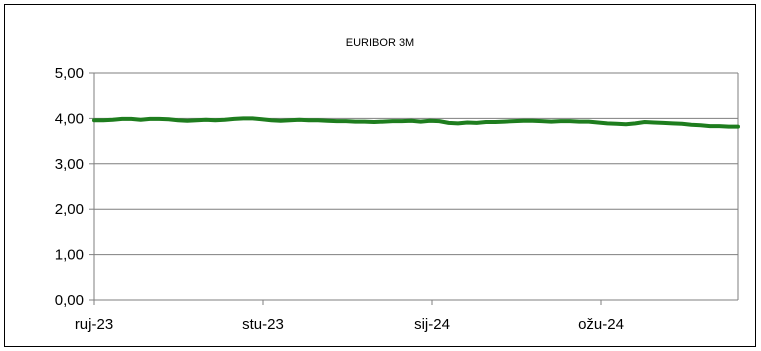 The image size is (761, 351). Describe the element at coordinates (69, 300) in the screenshot. I see `y-tick-label: 0,00` at that location.